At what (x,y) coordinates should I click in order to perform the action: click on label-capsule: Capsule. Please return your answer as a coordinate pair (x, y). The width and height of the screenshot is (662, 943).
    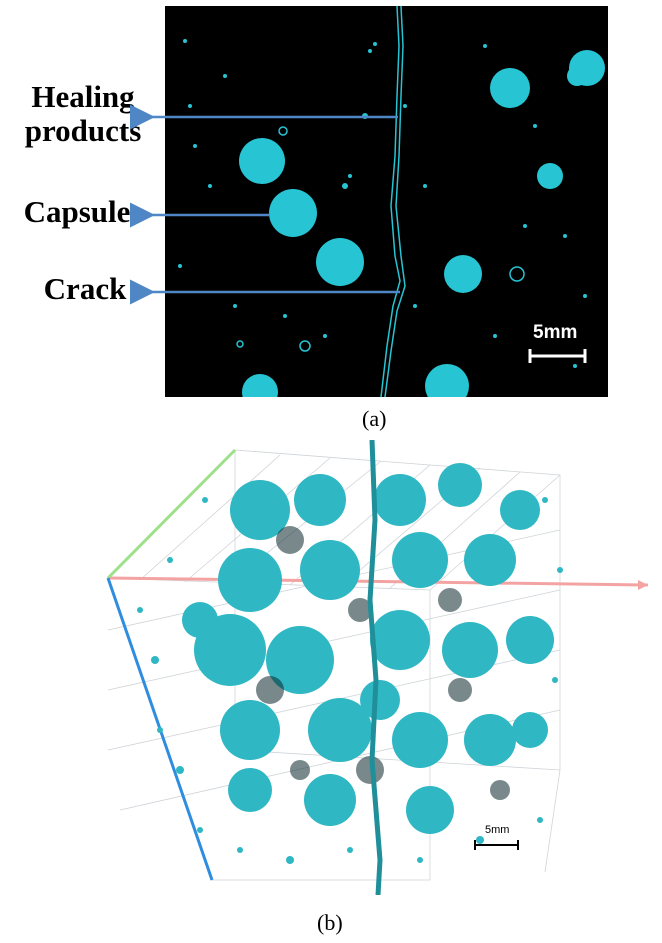
    Looking at the image, I should click on (77, 211).